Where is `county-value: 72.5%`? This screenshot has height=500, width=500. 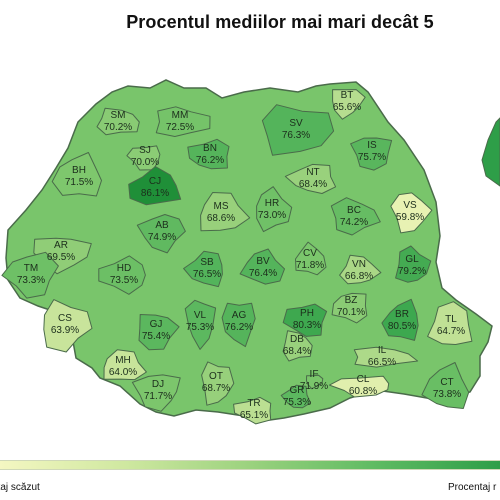
county-value: 72.5% is located at coordinates (180, 127).